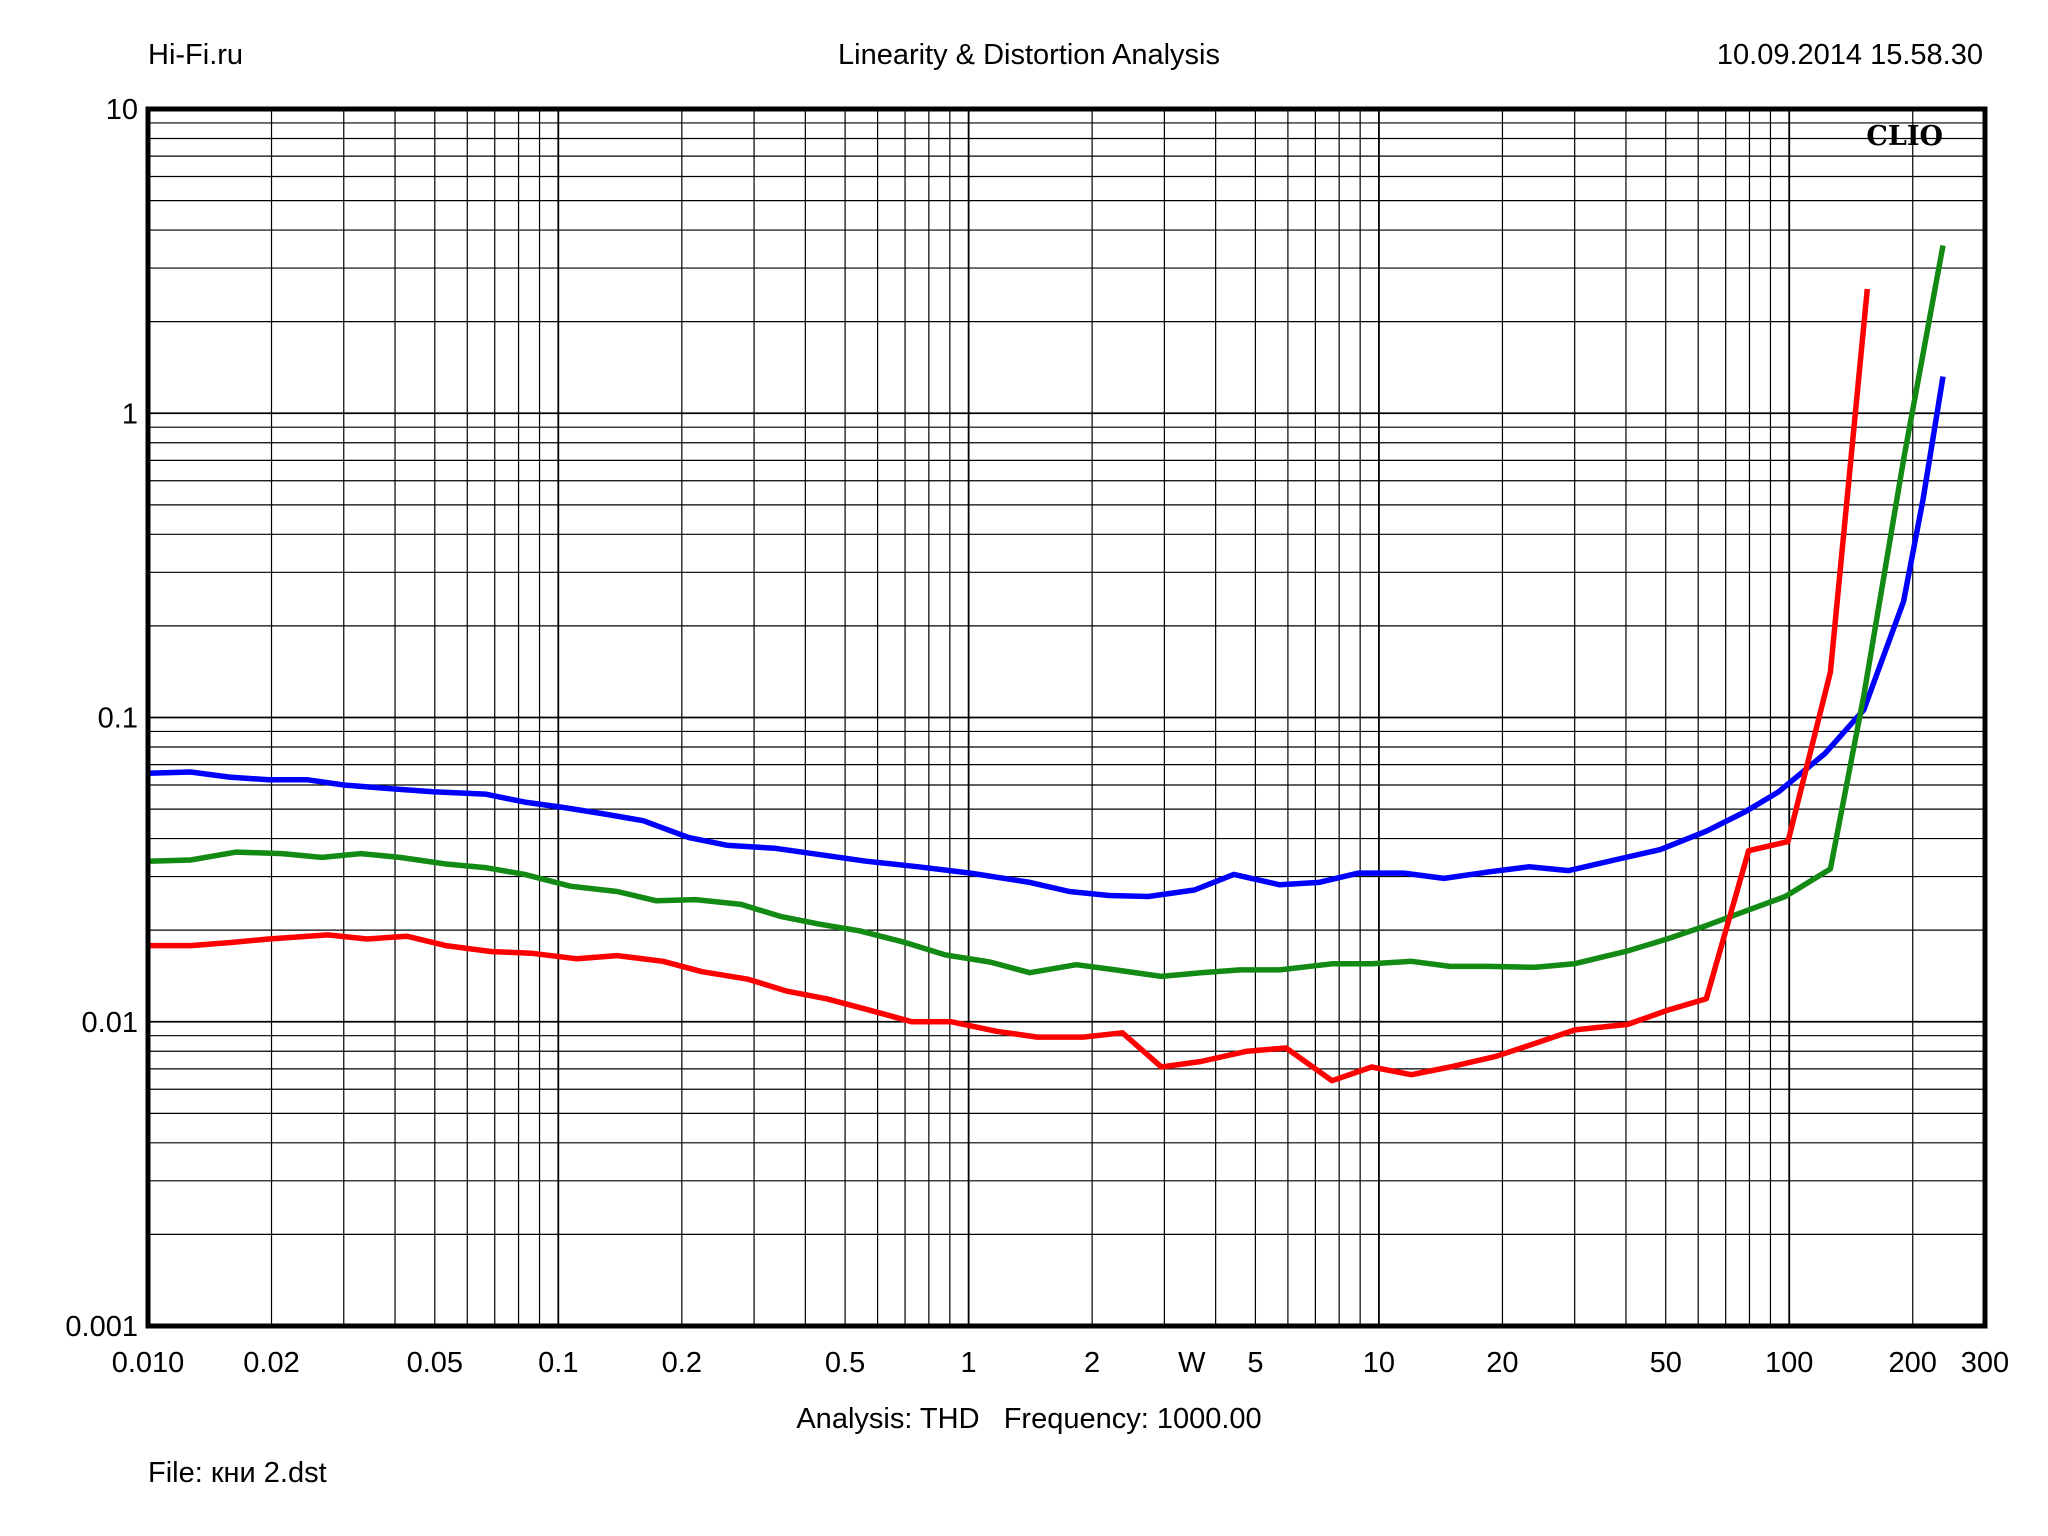 This screenshot has height=1536, width=2048. I want to click on y-tick-labels: 10 1 0.1 0.01 0.001, so click(101, 718).